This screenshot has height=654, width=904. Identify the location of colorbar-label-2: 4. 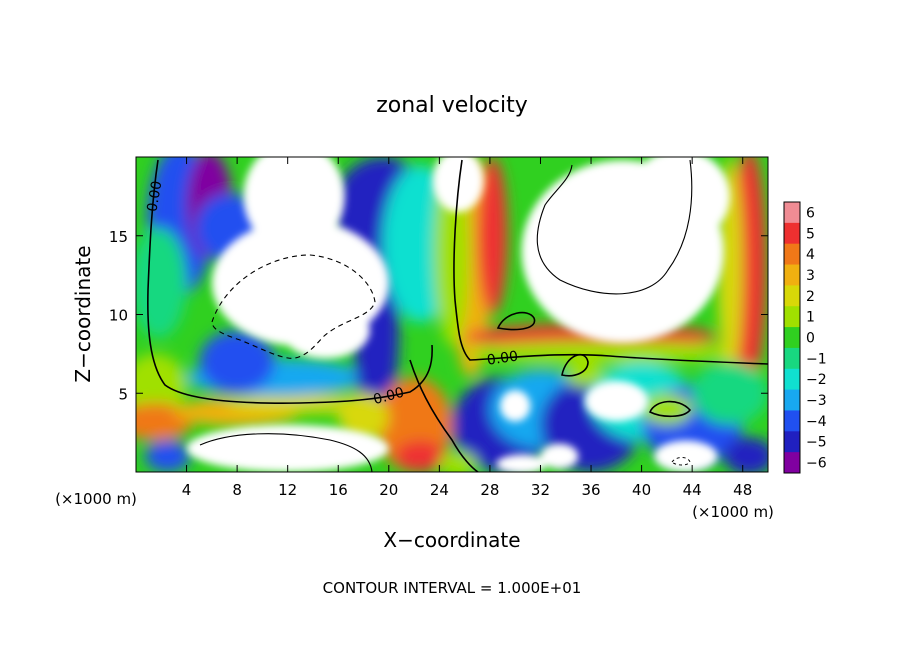
(810, 255).